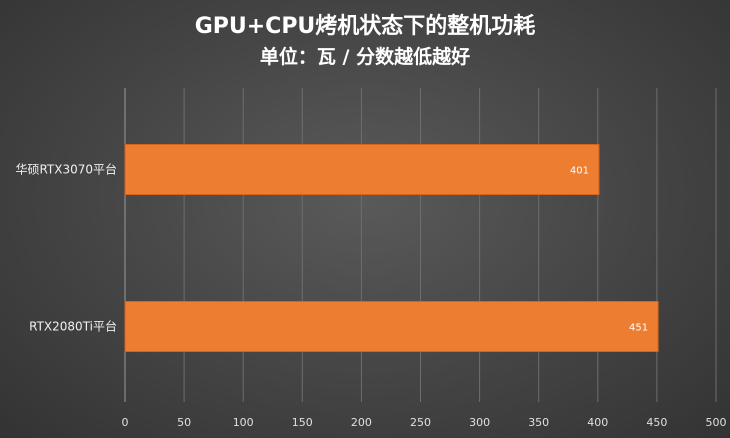 This screenshot has height=438, width=730. What do you see at coordinates (538, 422) in the screenshot?
I see `x-tick-label: 350` at bounding box center [538, 422].